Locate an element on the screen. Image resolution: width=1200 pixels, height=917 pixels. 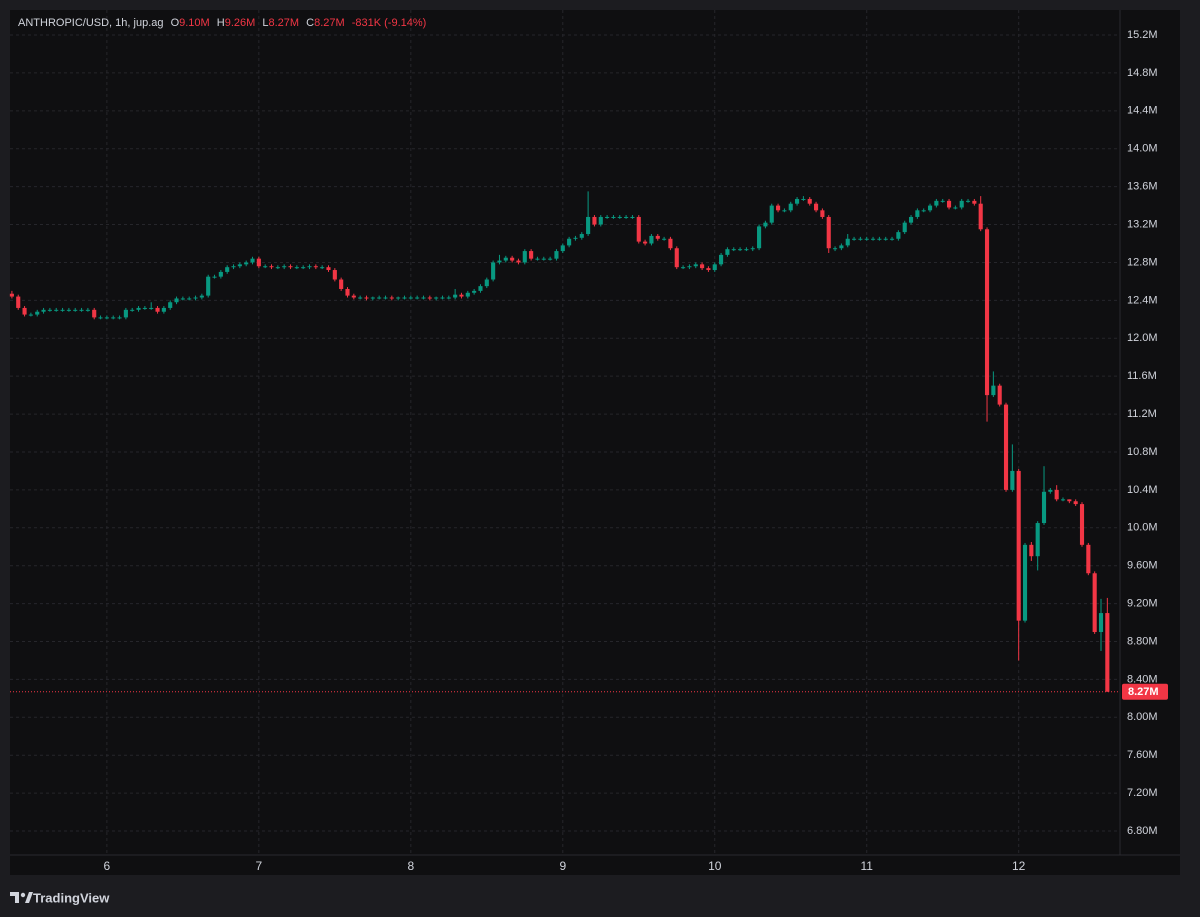
change: -831K (-9.14%) is located at coordinates (389, 23).